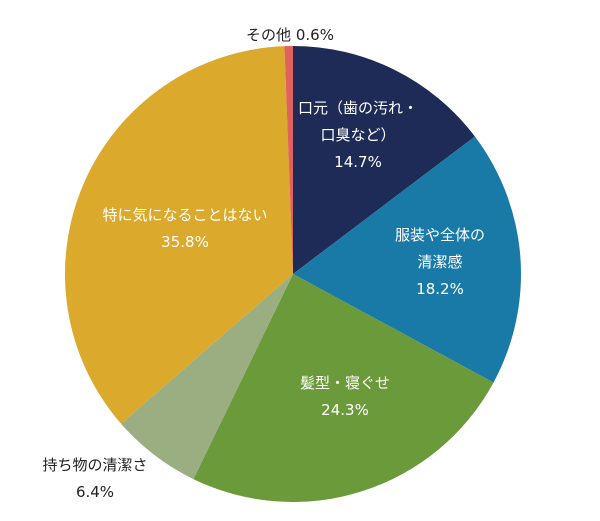  What do you see at coordinates (440, 289) in the screenshot?
I see `value-label: 18.2%` at bounding box center [440, 289].